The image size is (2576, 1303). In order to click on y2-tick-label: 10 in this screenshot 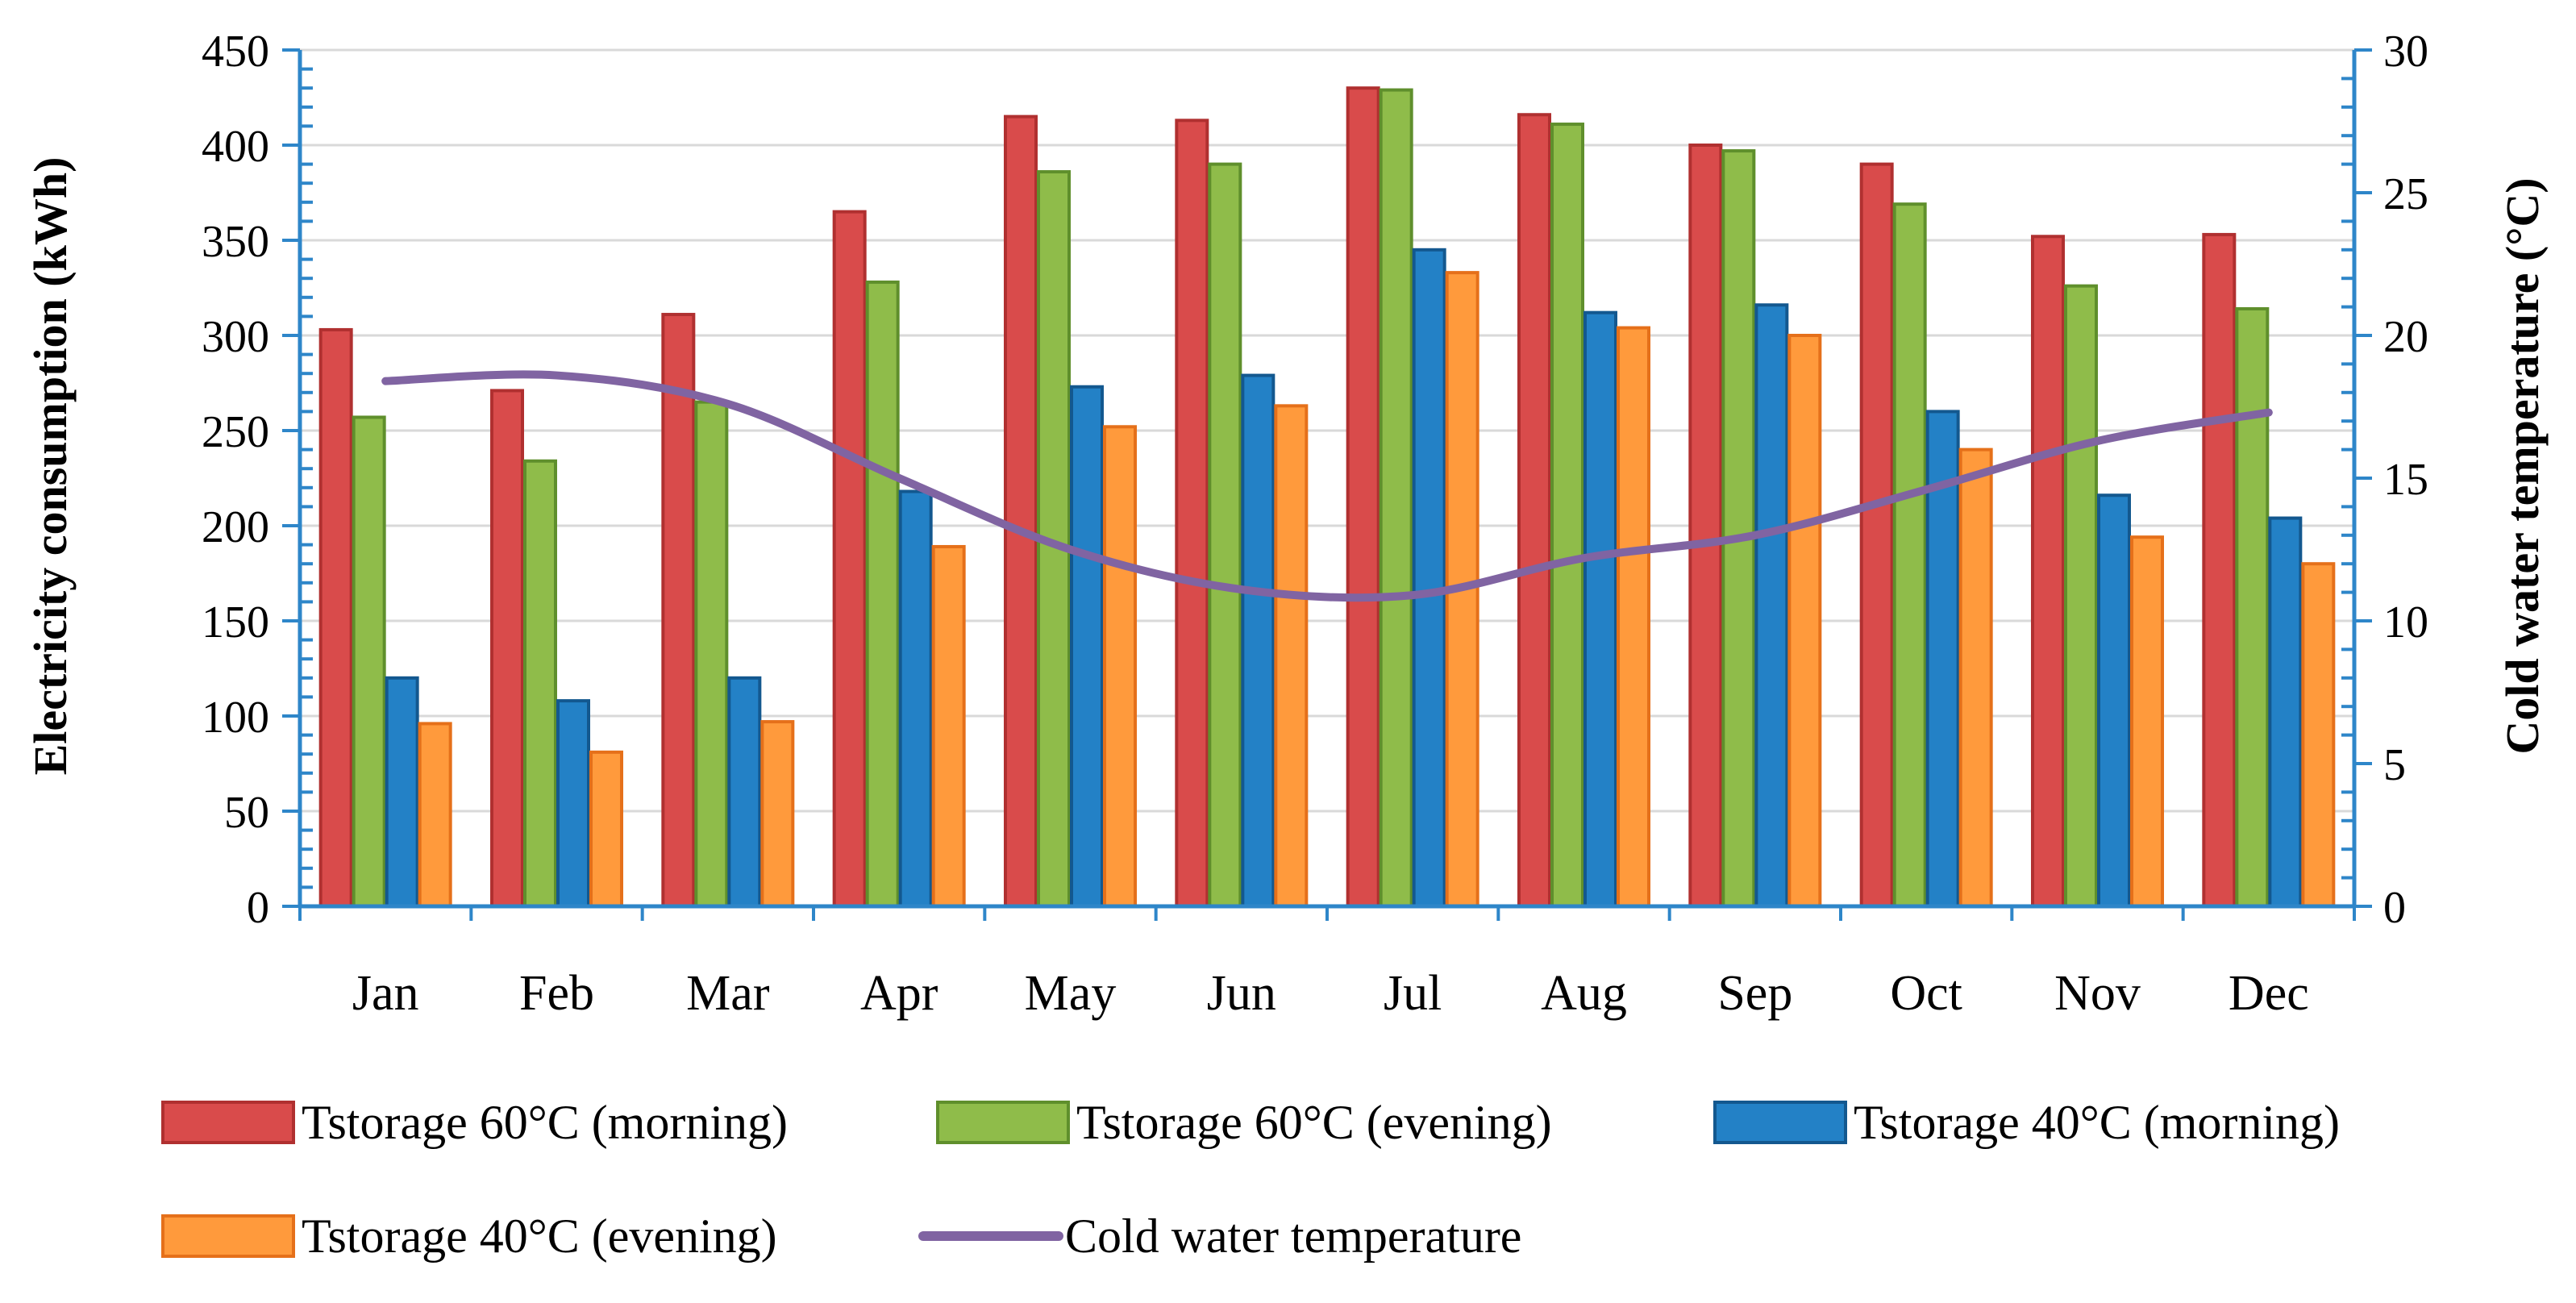, I will do `click(2405, 622)`.